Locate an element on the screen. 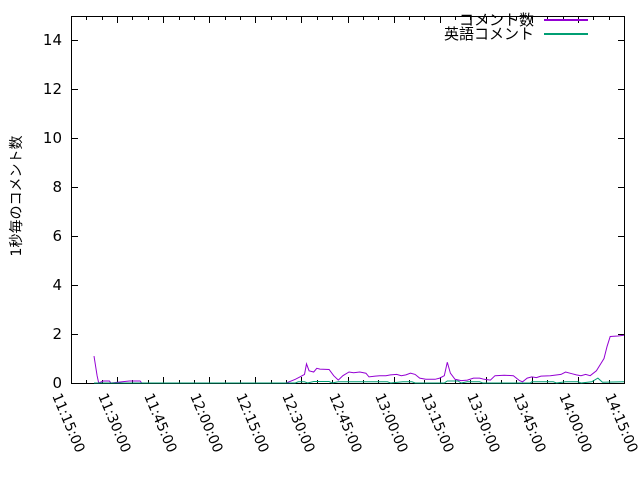 The height and width of the screenshot is (480, 640). legend-label-comments: コメント数 is located at coordinates (496, 20).